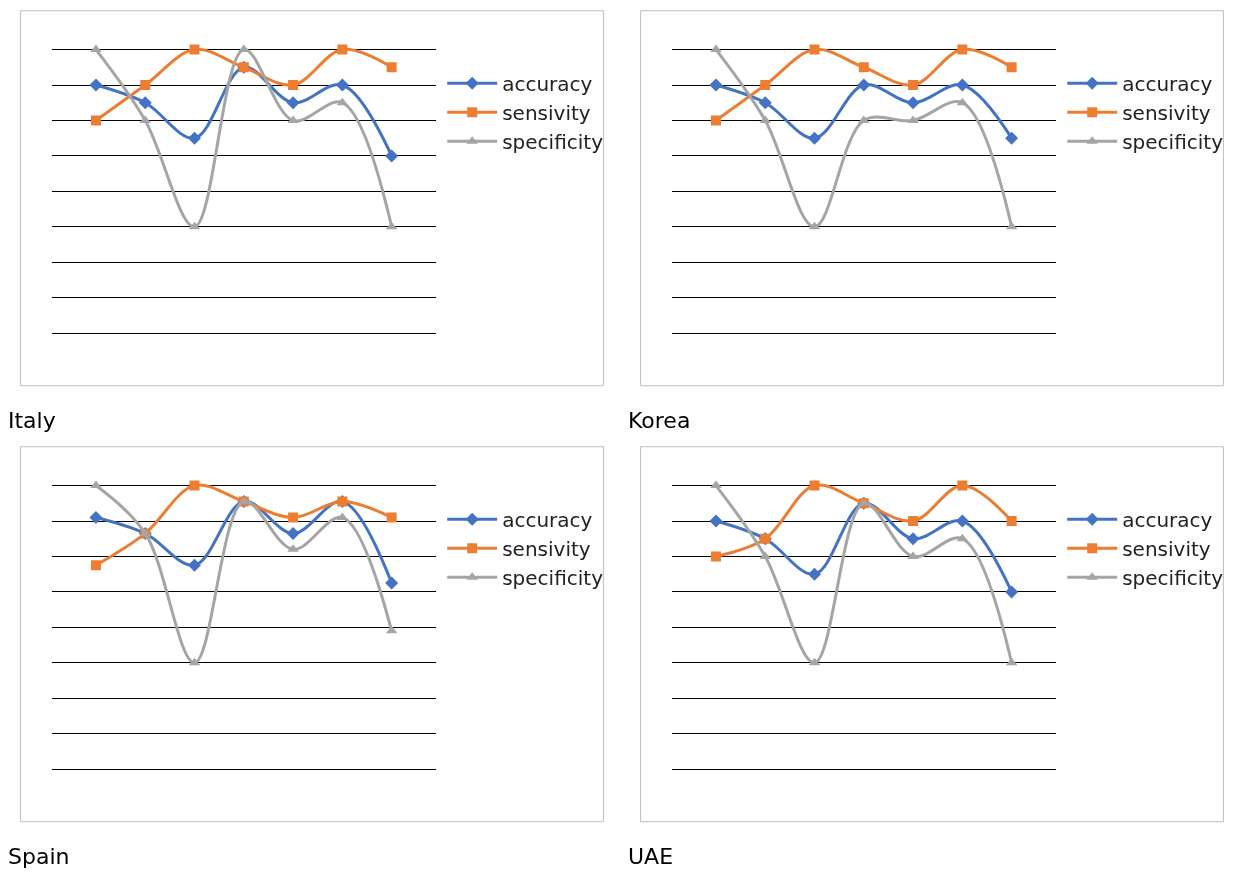  I want to click on text: UAE, so click(651, 856).